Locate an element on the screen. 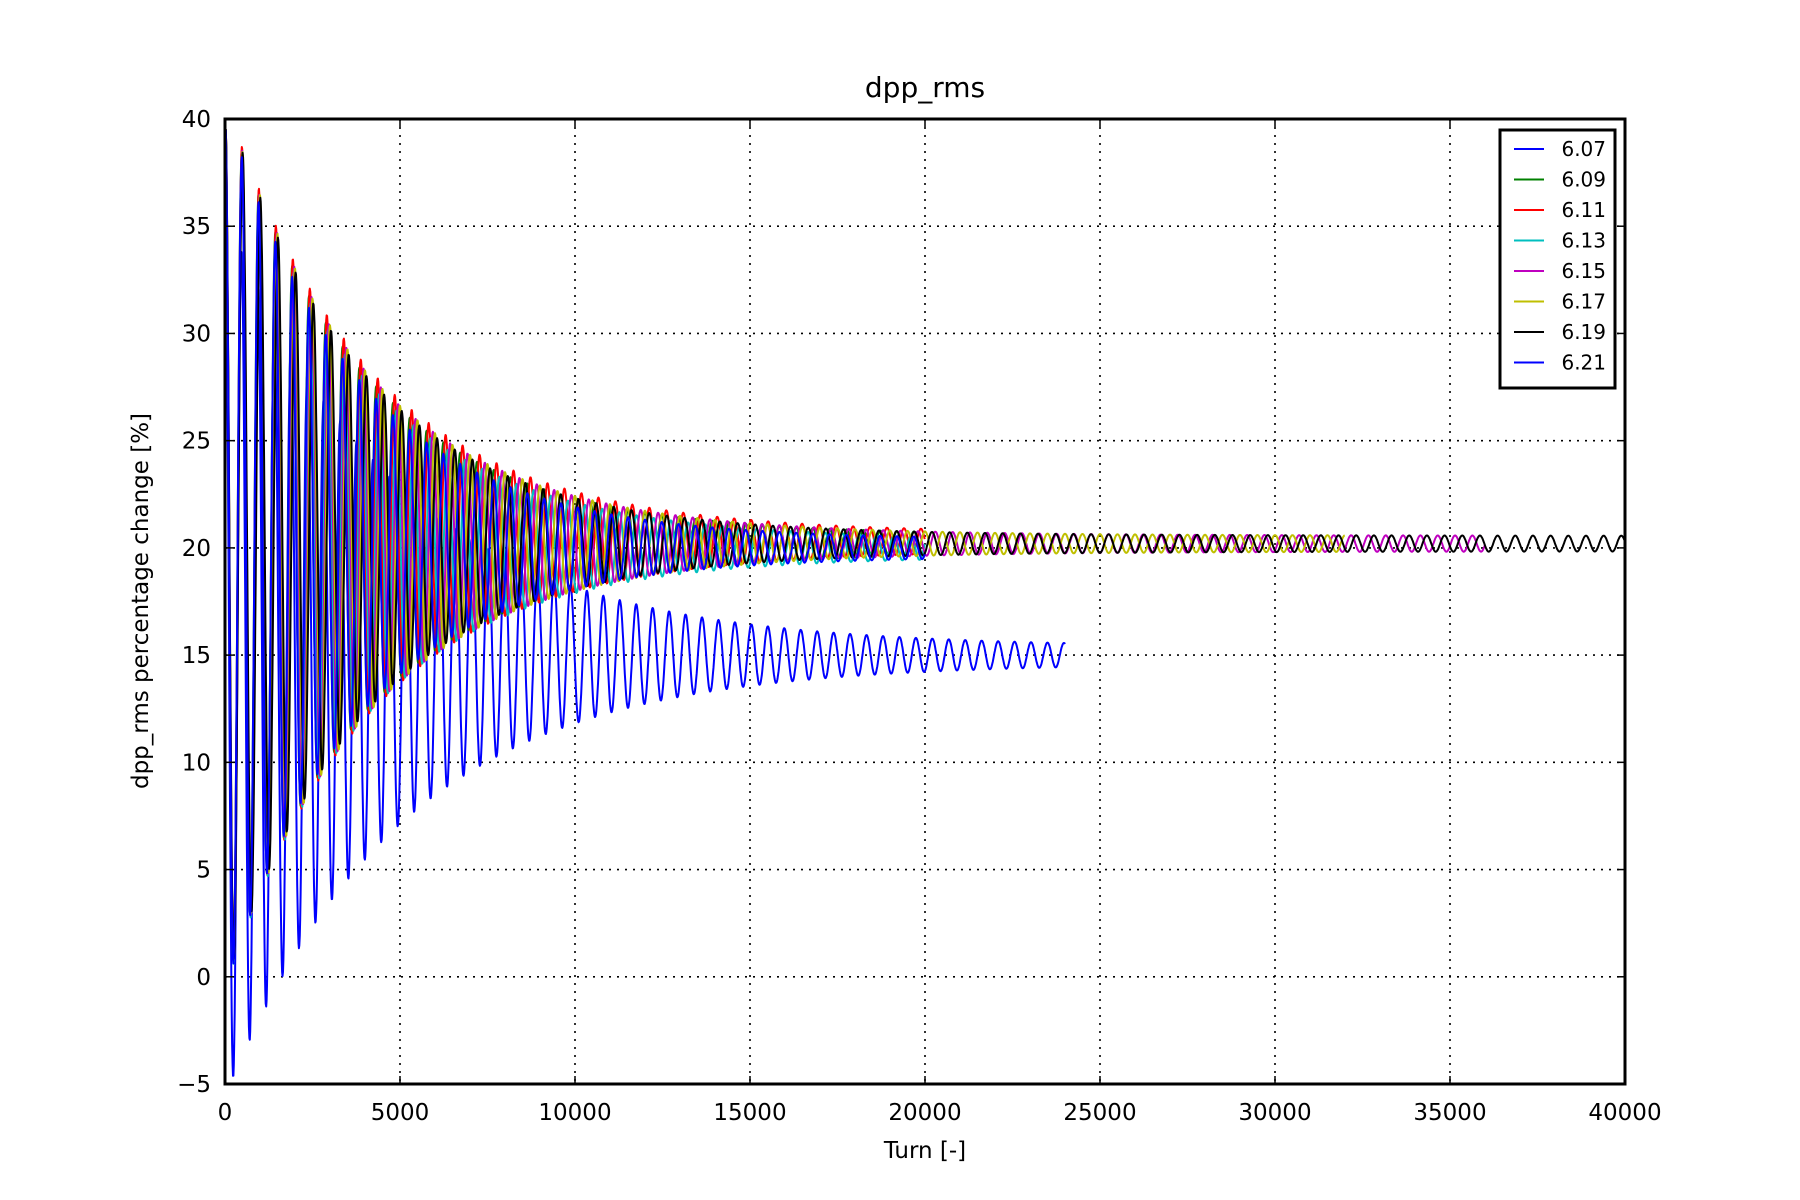  y-tick-label: 25 is located at coordinates (196, 442).